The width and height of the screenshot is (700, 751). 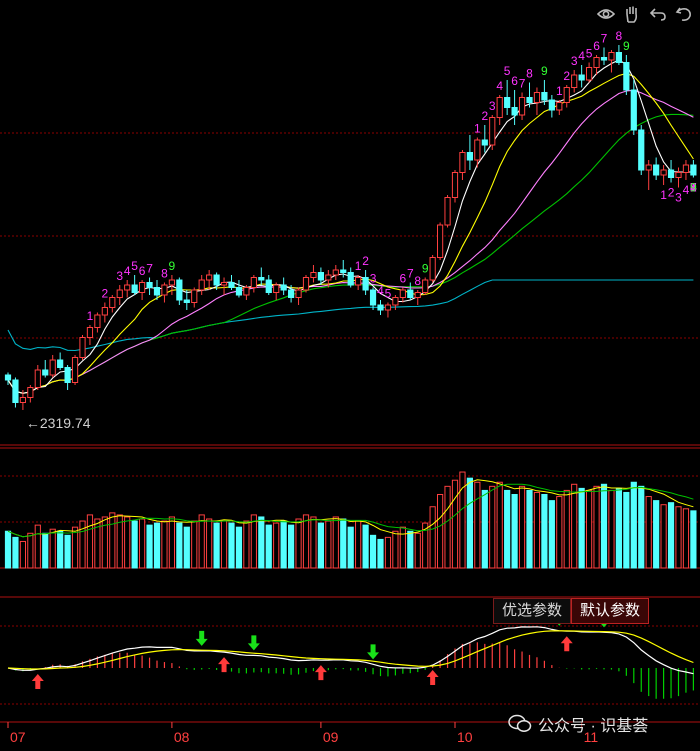 What do you see at coordinates (350, 650) in the screenshot?
I see `macd-dif-line` at bounding box center [350, 650].